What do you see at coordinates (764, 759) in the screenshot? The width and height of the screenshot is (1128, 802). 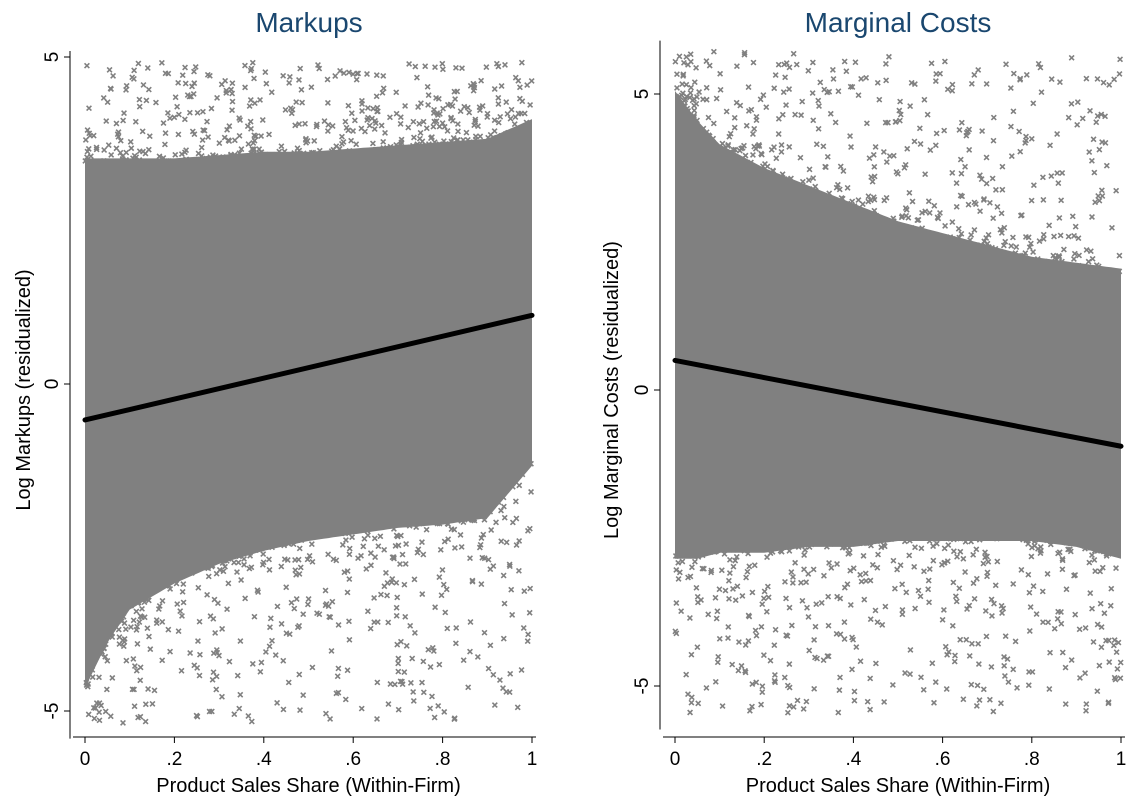 I see `x-tick-label: .2` at bounding box center [764, 759].